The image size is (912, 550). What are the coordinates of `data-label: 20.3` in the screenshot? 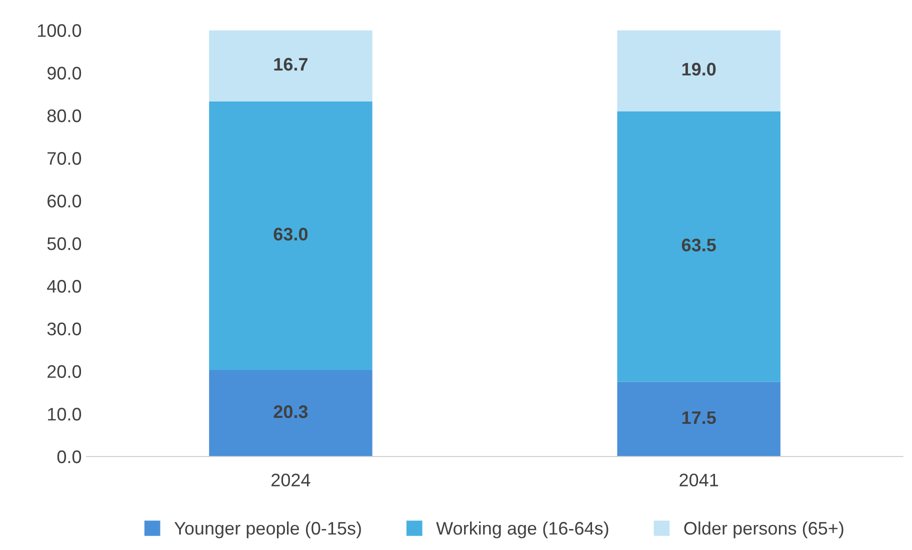 It's located at (291, 411).